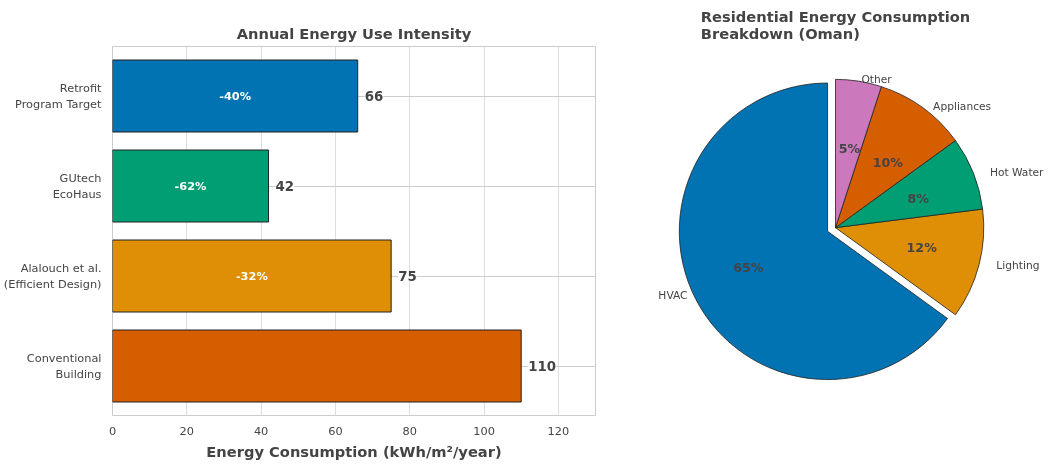 The image size is (1062, 467). What do you see at coordinates (407, 276) in the screenshot?
I see `data-label: 75` at bounding box center [407, 276].